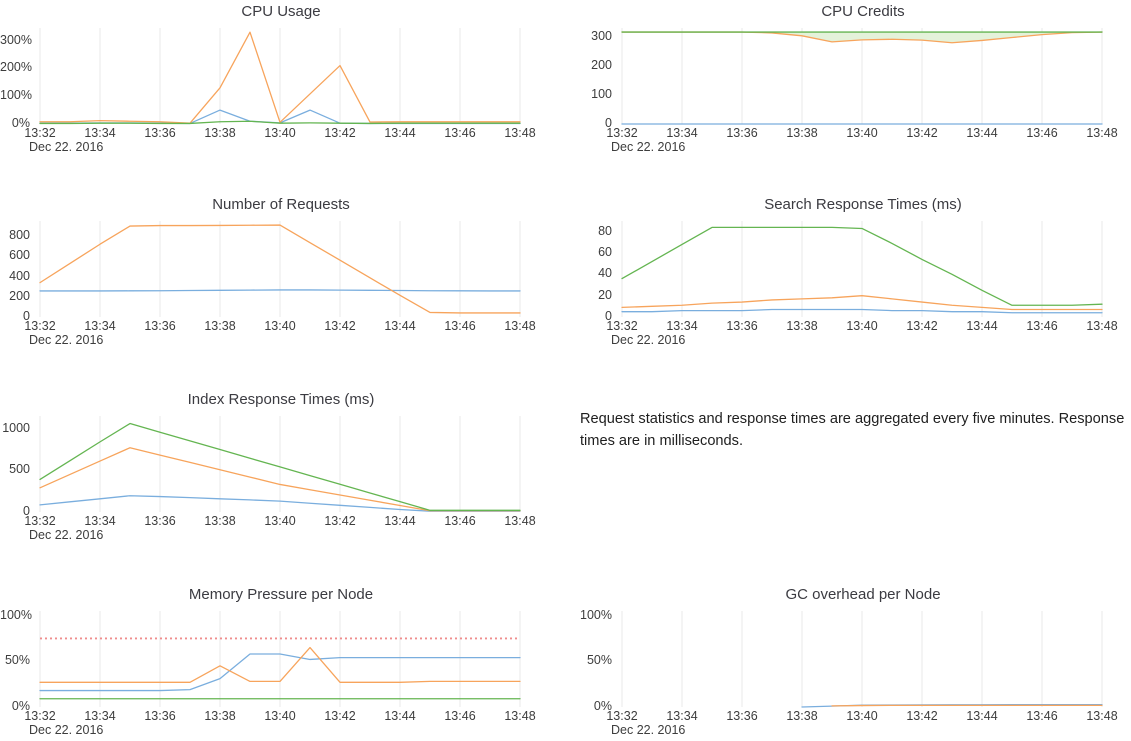  What do you see at coordinates (605, 230) in the screenshot?
I see `y-axis-tick-label: 80` at bounding box center [605, 230].